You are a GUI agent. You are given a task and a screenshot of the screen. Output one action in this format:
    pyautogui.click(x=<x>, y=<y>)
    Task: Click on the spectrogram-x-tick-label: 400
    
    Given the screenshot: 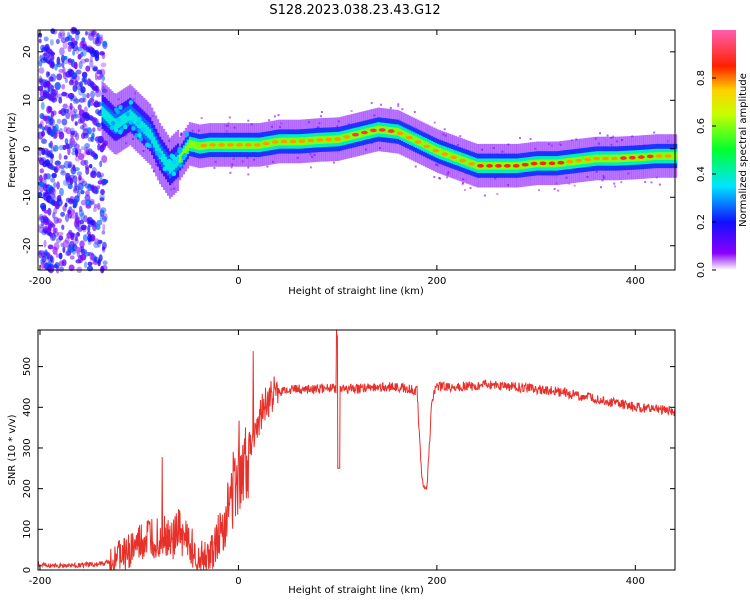 What is the action you would take?
    pyautogui.click(x=635, y=281)
    